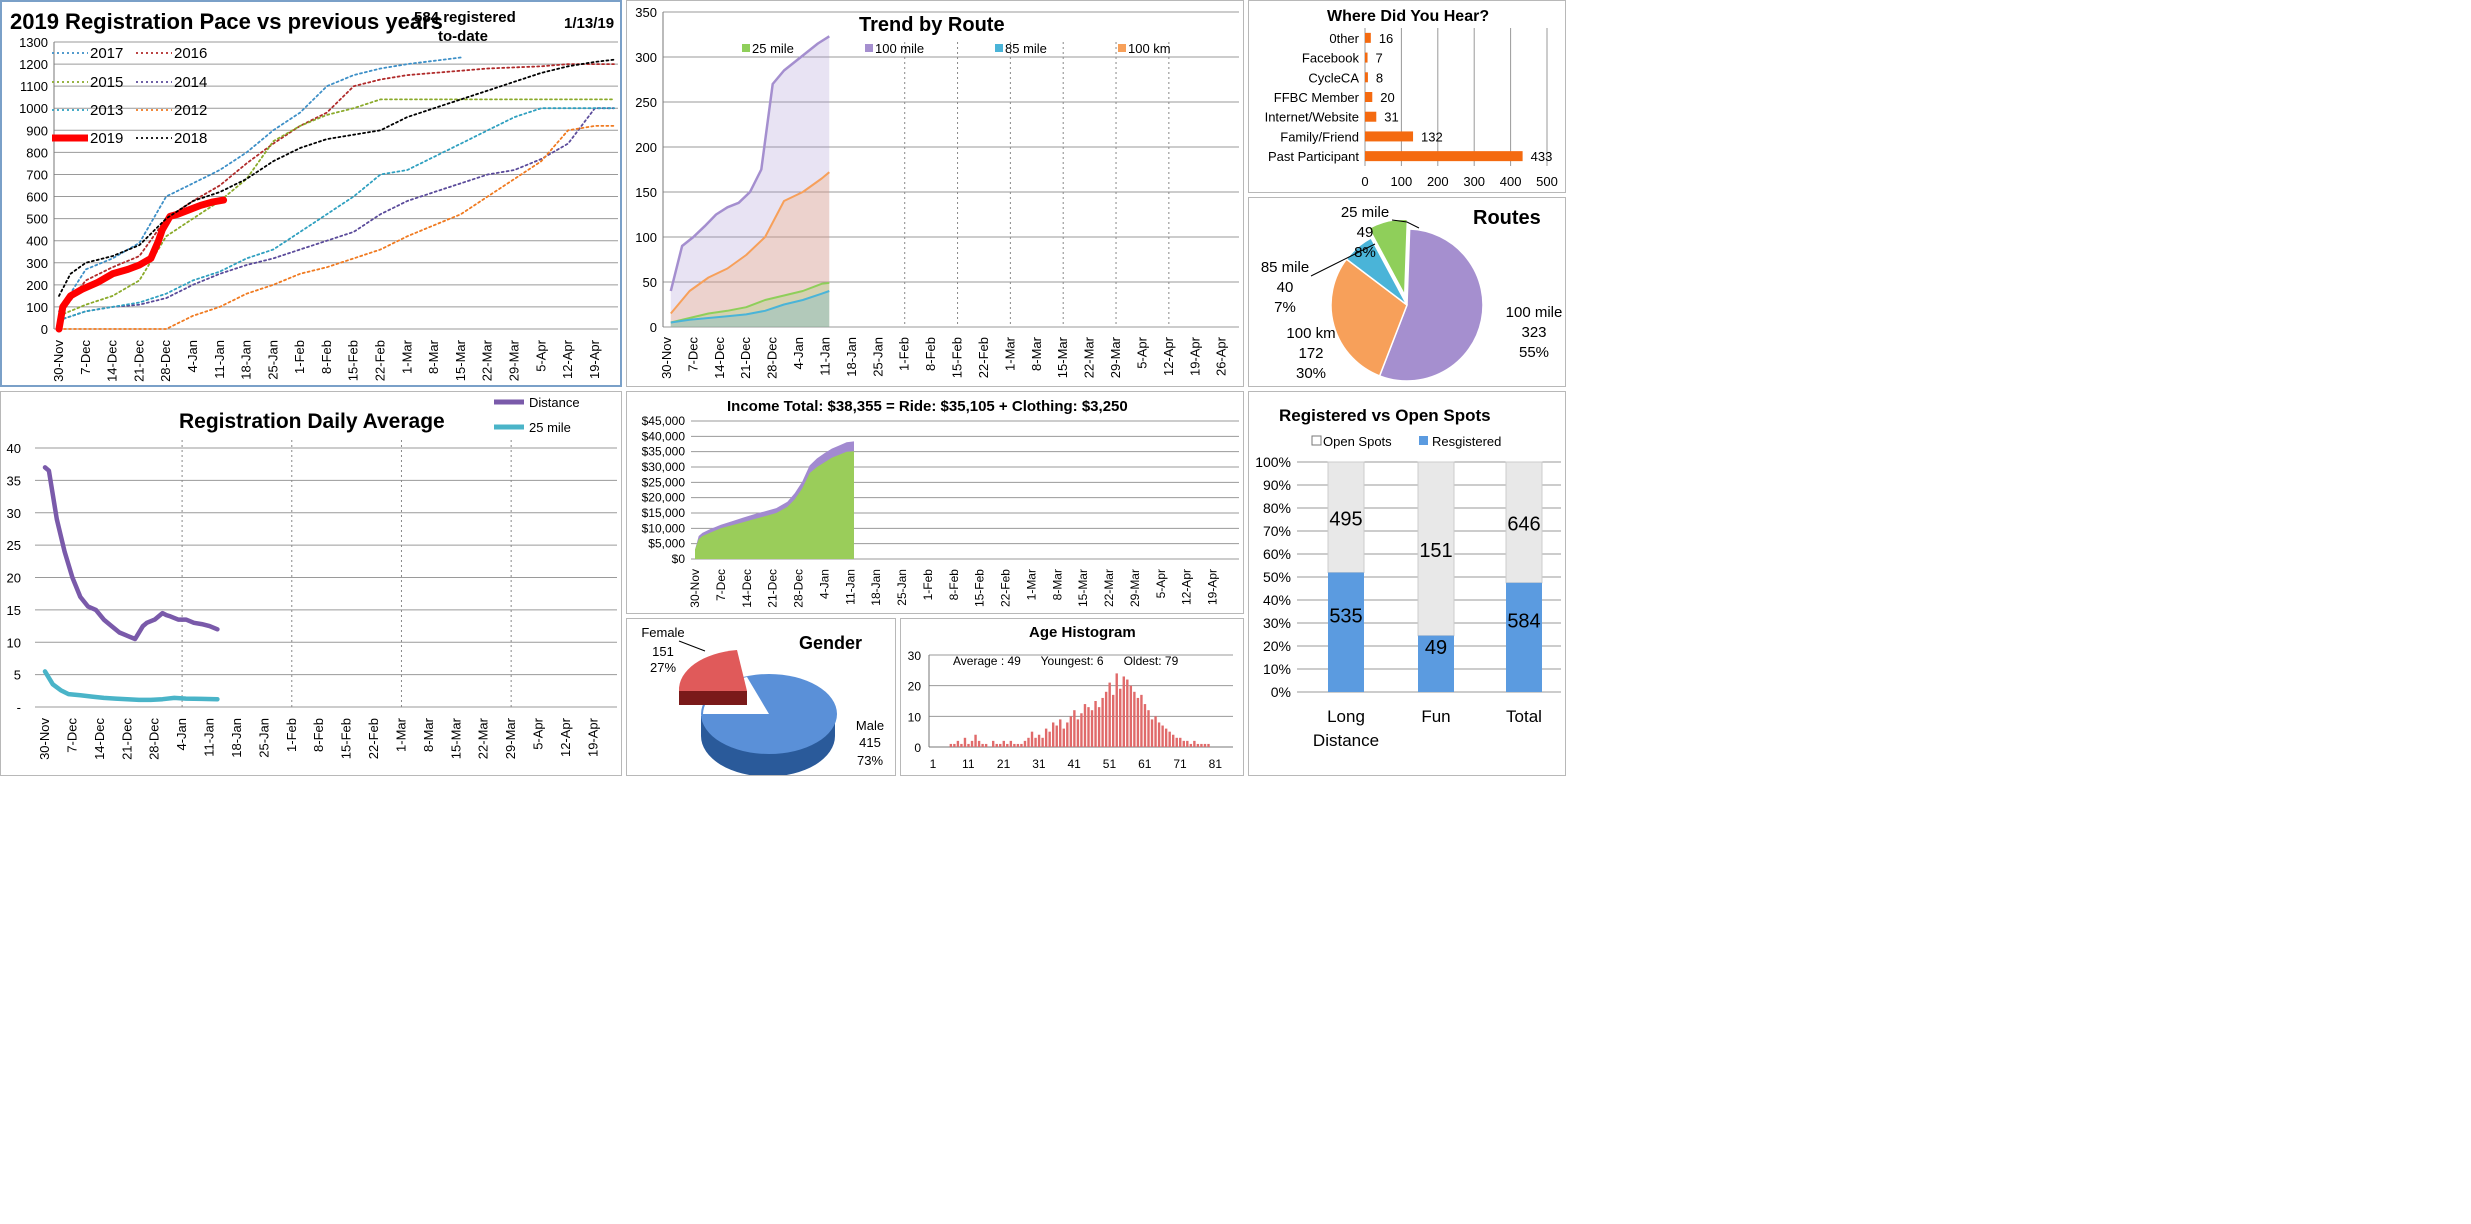 The height and width of the screenshot is (1224, 2471). Describe the element at coordinates (336, 227) in the screenshot. I see `pace-series-2012` at that location.